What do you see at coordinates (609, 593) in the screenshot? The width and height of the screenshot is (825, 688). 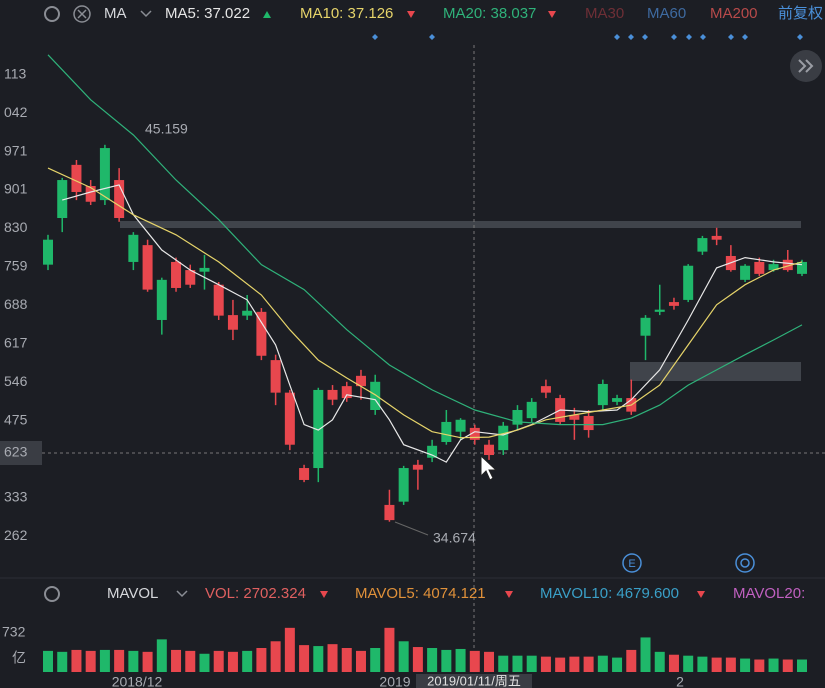 I see `legend-mavol10: MAVOL10: 4679.600` at bounding box center [609, 593].